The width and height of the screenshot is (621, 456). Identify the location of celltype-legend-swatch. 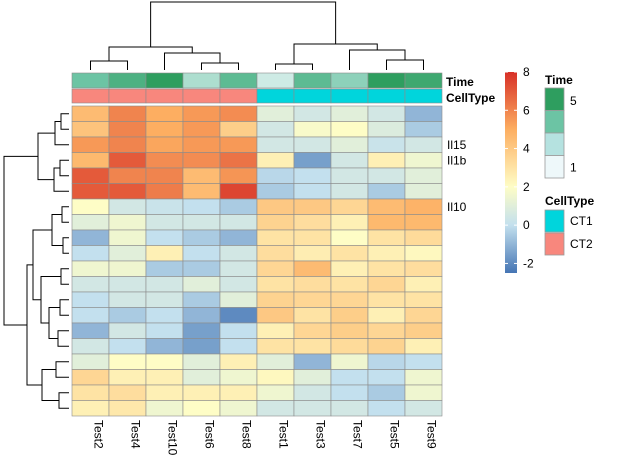
(554, 221).